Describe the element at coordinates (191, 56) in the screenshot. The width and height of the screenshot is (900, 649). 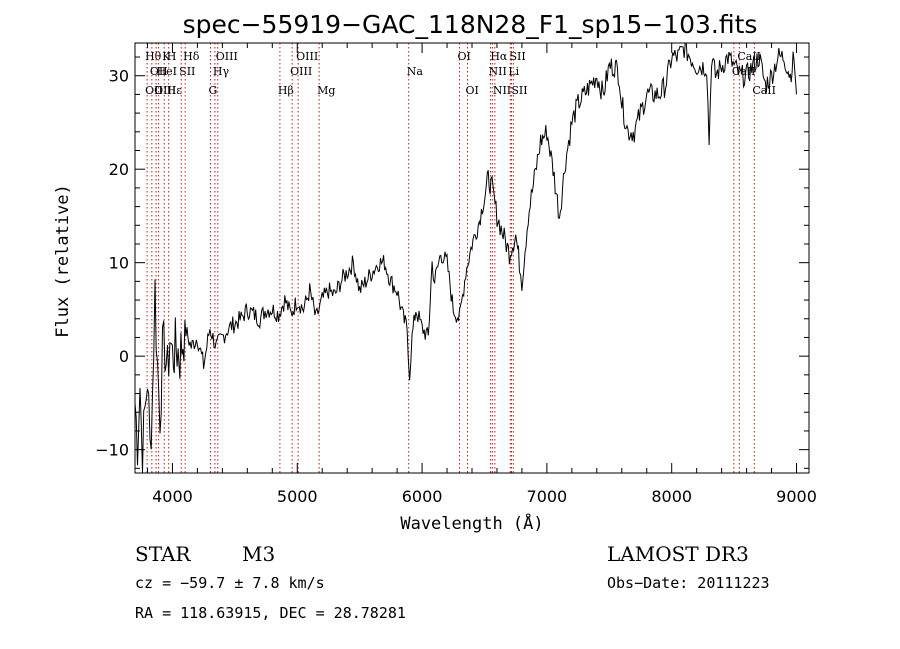
I see `line-marker-label: Hδ` at that location.